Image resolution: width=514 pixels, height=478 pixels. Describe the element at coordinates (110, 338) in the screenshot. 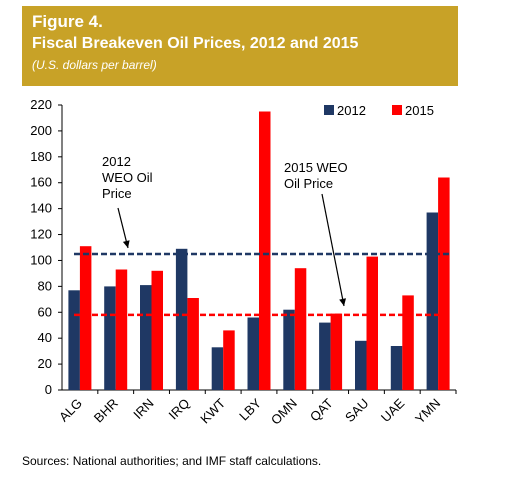

I see `bar-2012-bhr` at that location.